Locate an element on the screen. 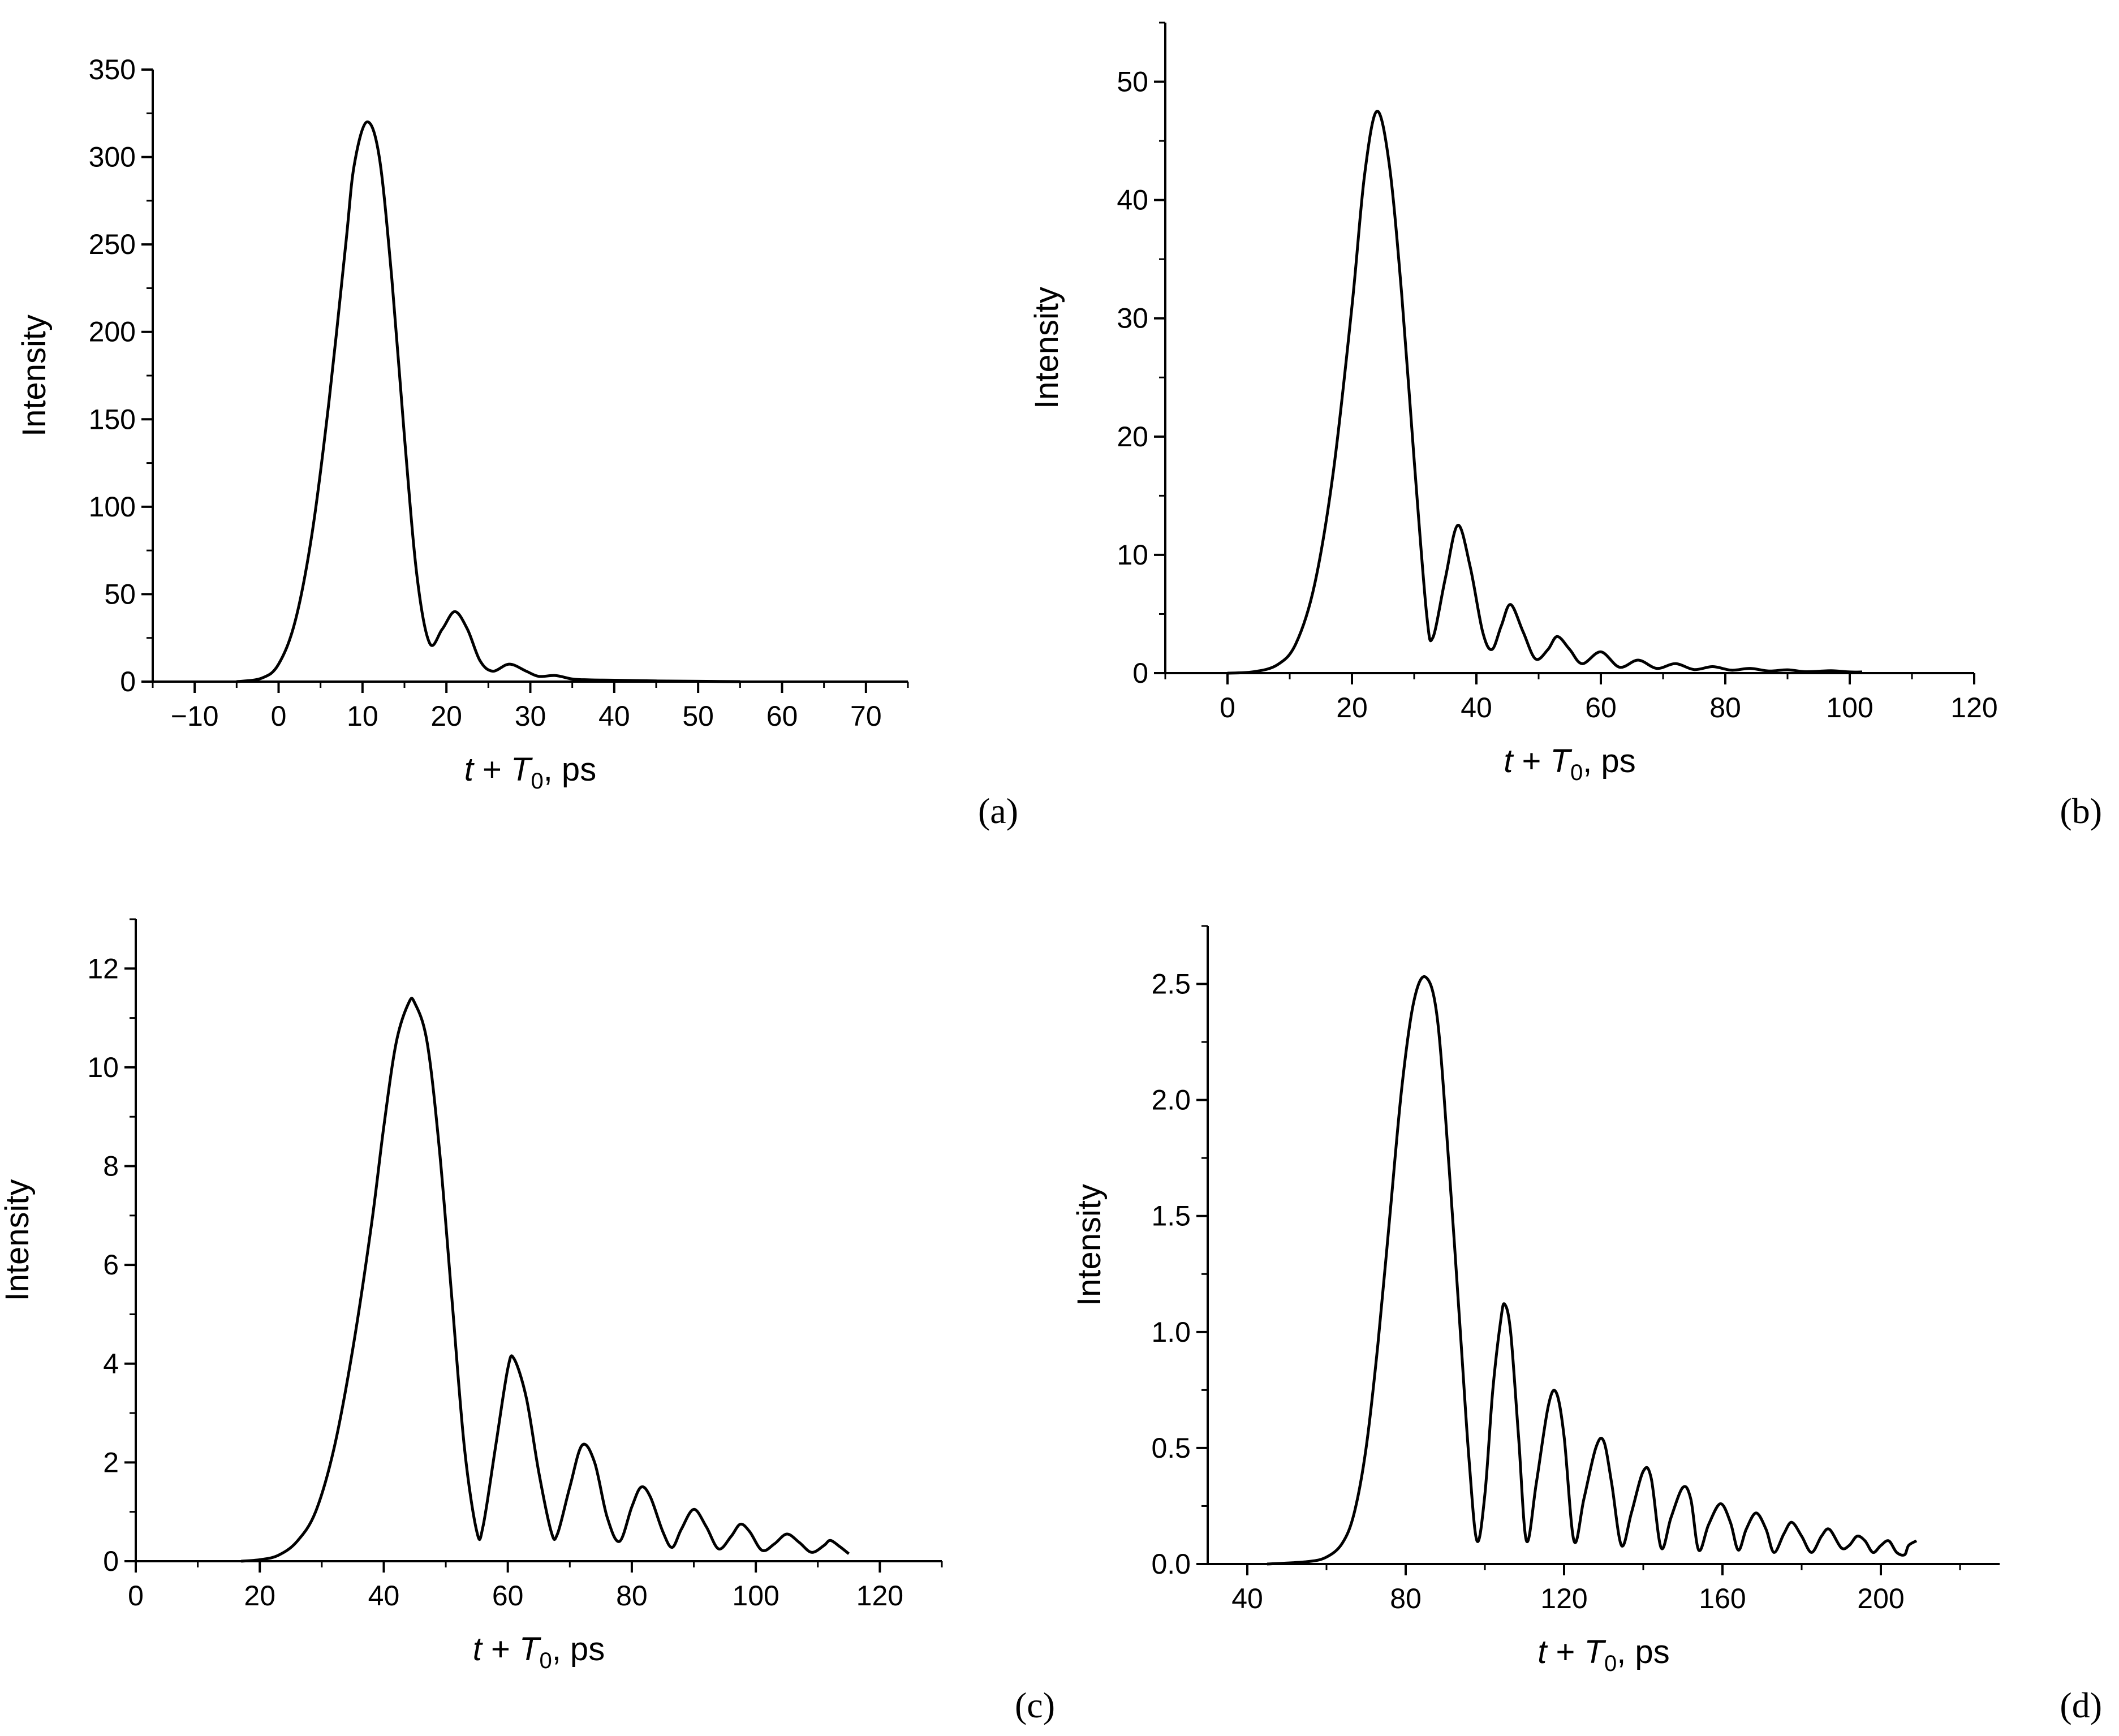  y-tick-label: 6 is located at coordinates (111, 1265).